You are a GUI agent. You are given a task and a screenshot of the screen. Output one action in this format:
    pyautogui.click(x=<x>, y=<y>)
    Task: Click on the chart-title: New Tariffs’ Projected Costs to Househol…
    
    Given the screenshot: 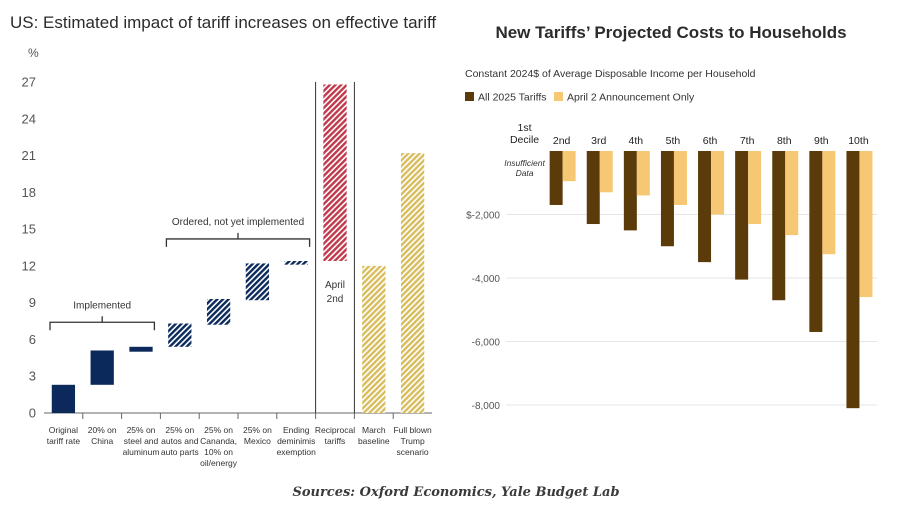 What is the action you would take?
    pyautogui.click(x=670, y=32)
    